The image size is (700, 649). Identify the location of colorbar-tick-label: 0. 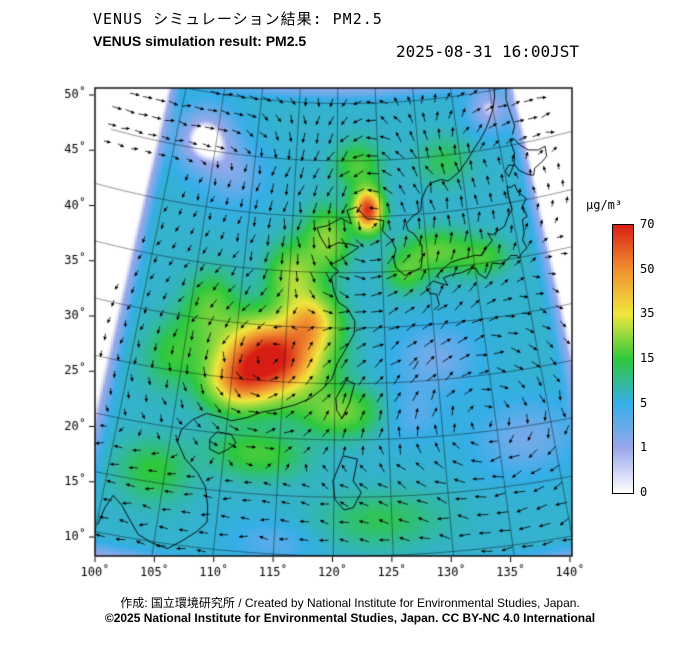
(644, 492).